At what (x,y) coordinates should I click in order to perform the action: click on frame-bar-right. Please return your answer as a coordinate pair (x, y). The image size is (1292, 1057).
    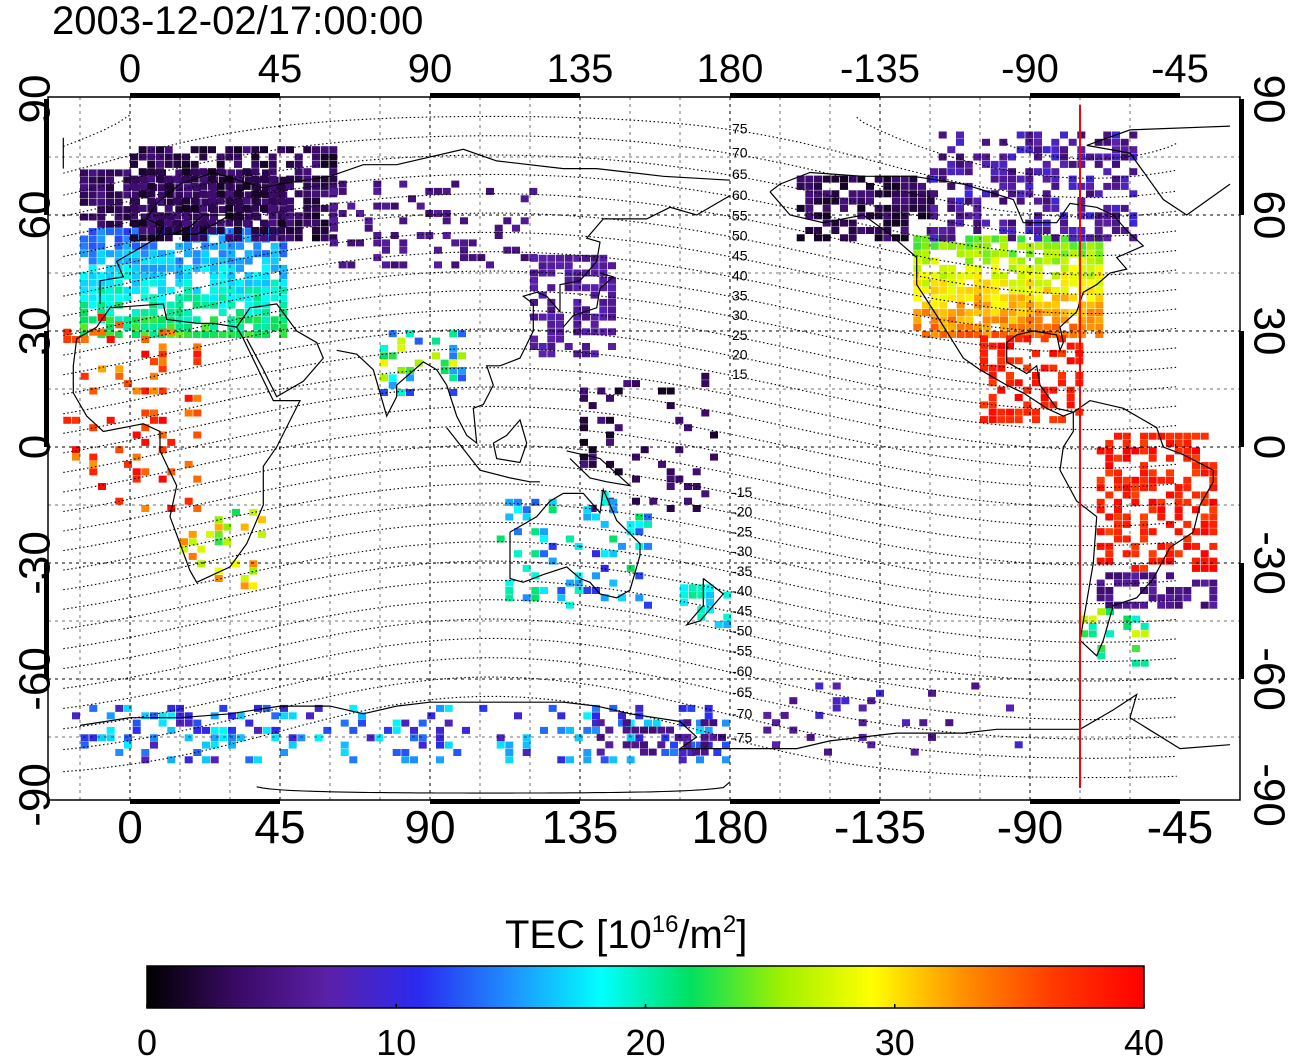
    Looking at the image, I should click on (1241, 621).